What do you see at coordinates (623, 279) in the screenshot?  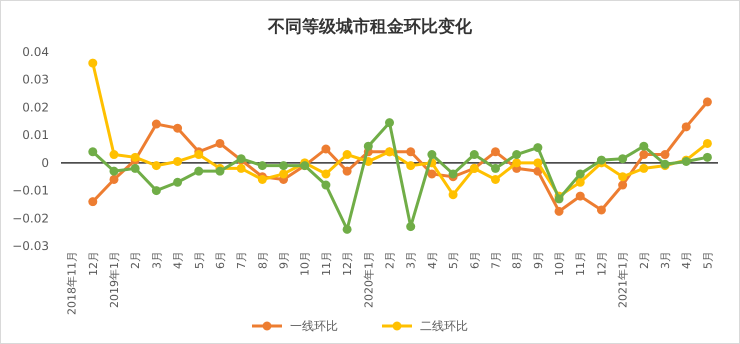 I see `x-tick-label: 2021年1月` at bounding box center [623, 279].